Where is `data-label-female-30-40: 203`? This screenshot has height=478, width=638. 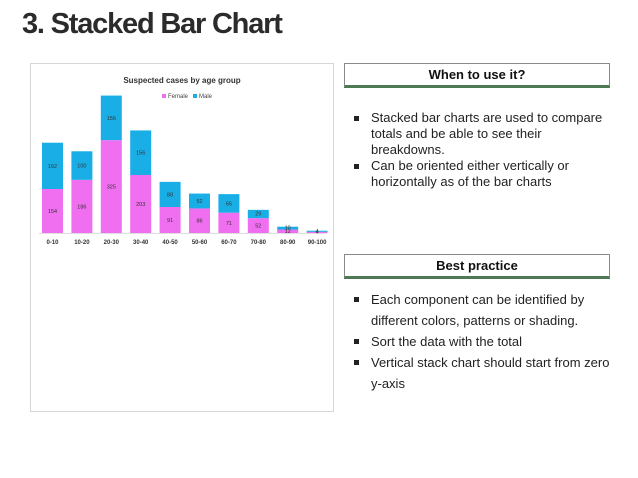
data-label-female-30-40: 203 is located at coordinates (140, 205).